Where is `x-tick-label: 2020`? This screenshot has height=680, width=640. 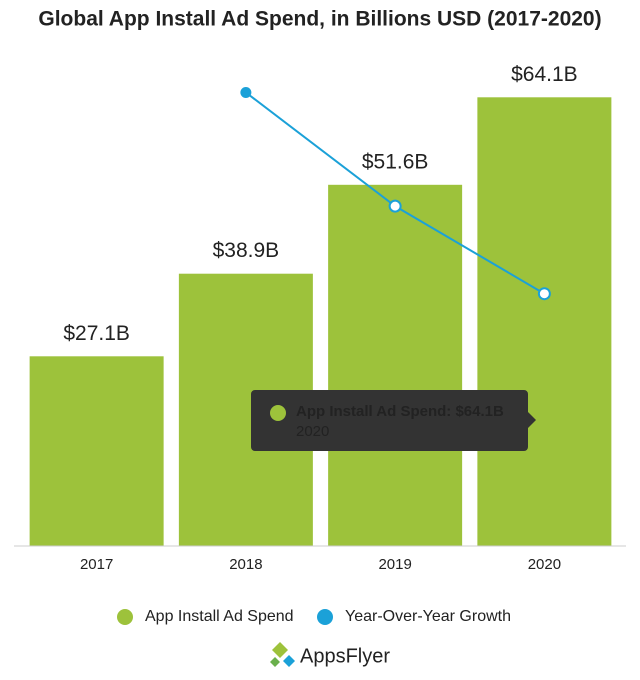 x-tick-label: 2020 is located at coordinates (544, 564).